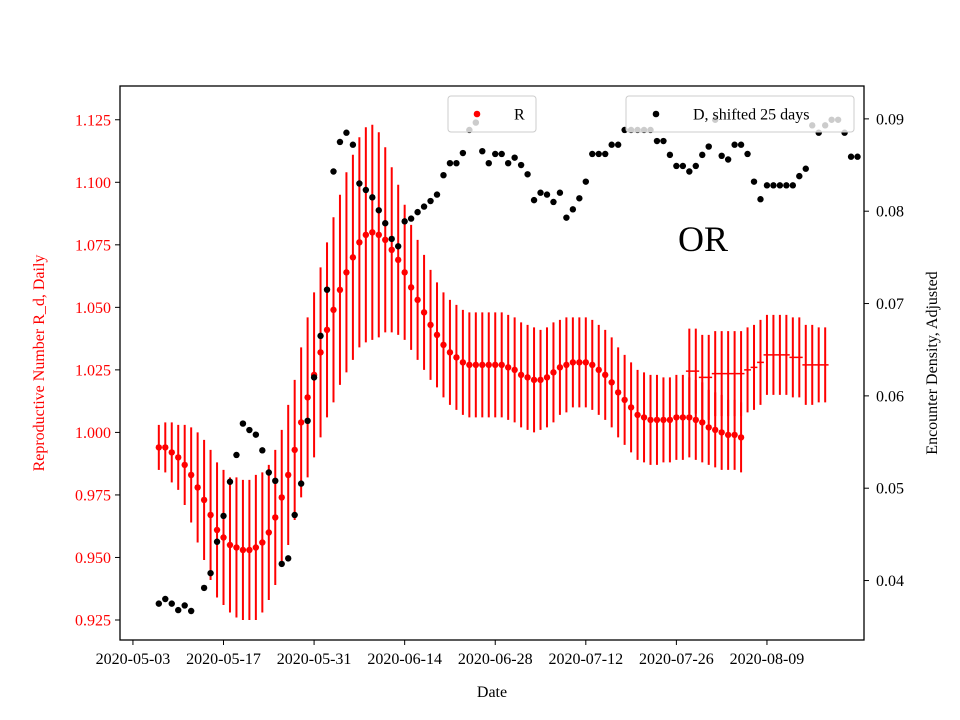 The height and width of the screenshot is (720, 960). I want to click on right-tick-label: 0.08, so click(890, 212).